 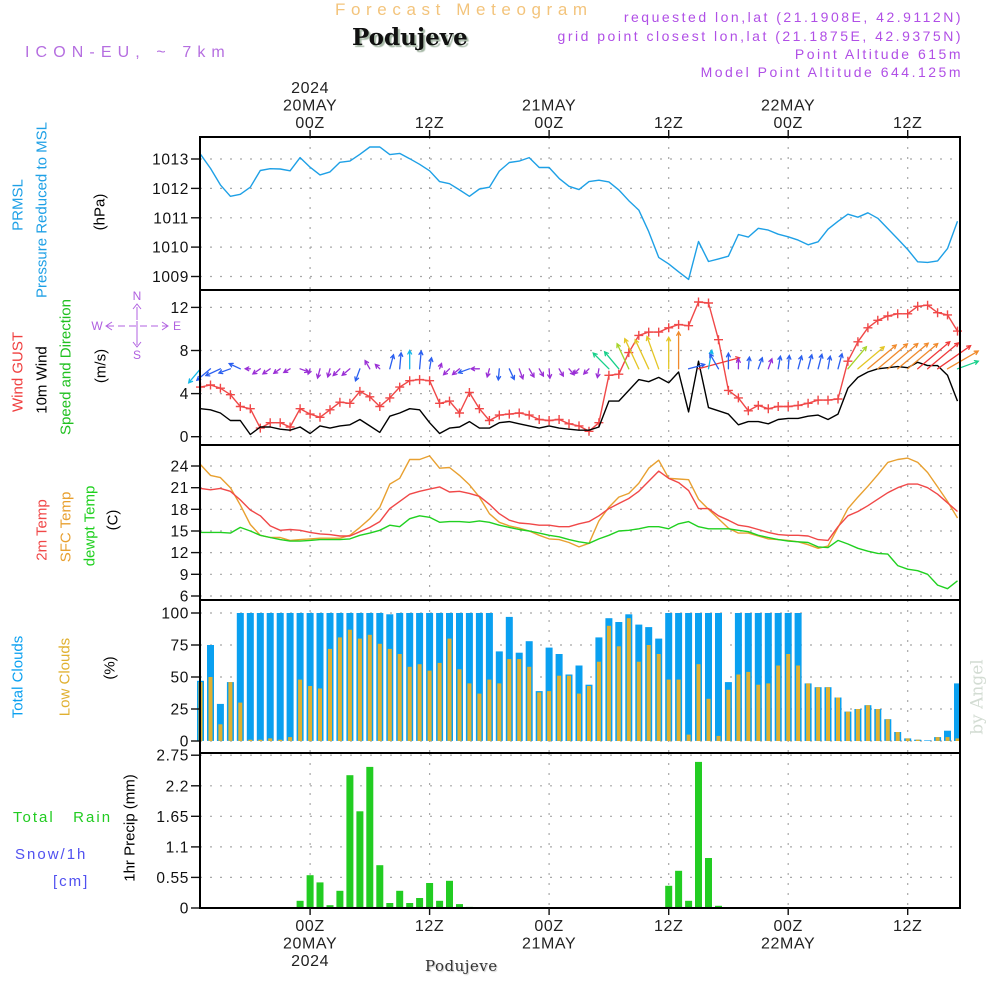 What do you see at coordinates (461, 966) in the screenshot?
I see `footer-location-label: Podujeve` at bounding box center [461, 966].